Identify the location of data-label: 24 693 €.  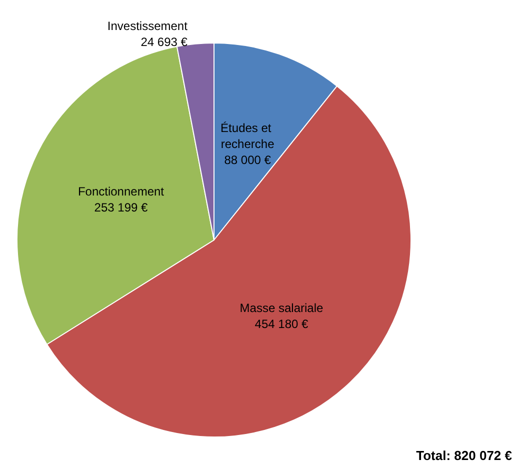
(164, 41).